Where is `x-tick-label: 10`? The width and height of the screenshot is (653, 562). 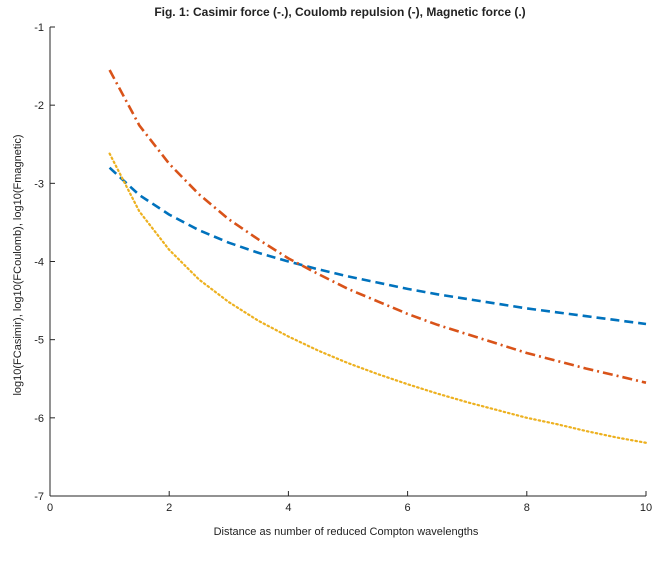 x-tick-label: 10 is located at coordinates (646, 508).